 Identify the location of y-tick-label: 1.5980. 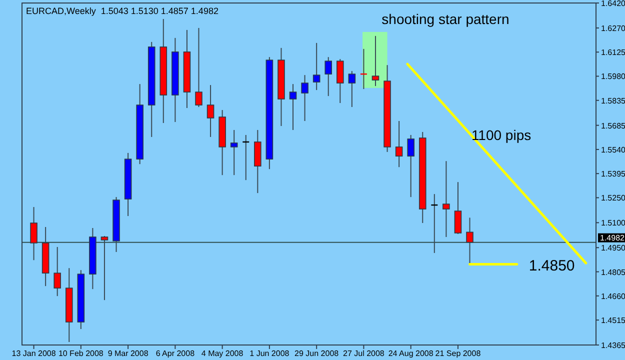
(613, 77).